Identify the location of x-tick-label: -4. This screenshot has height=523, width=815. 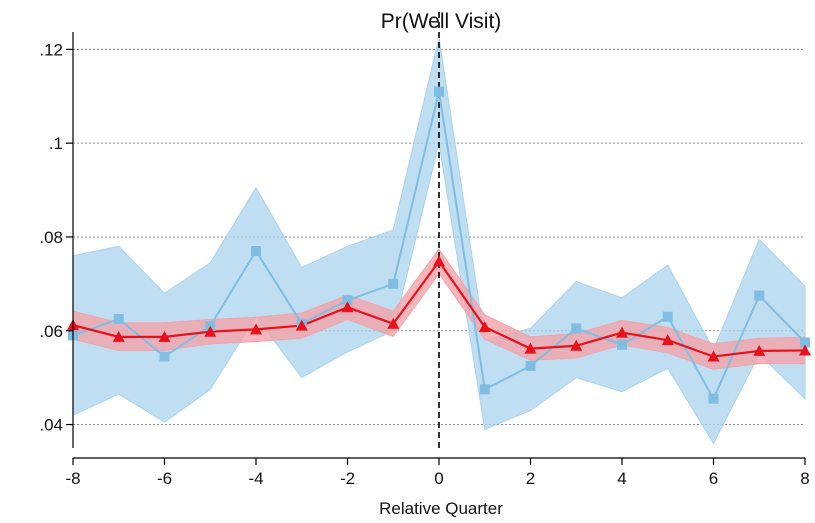
(255, 478).